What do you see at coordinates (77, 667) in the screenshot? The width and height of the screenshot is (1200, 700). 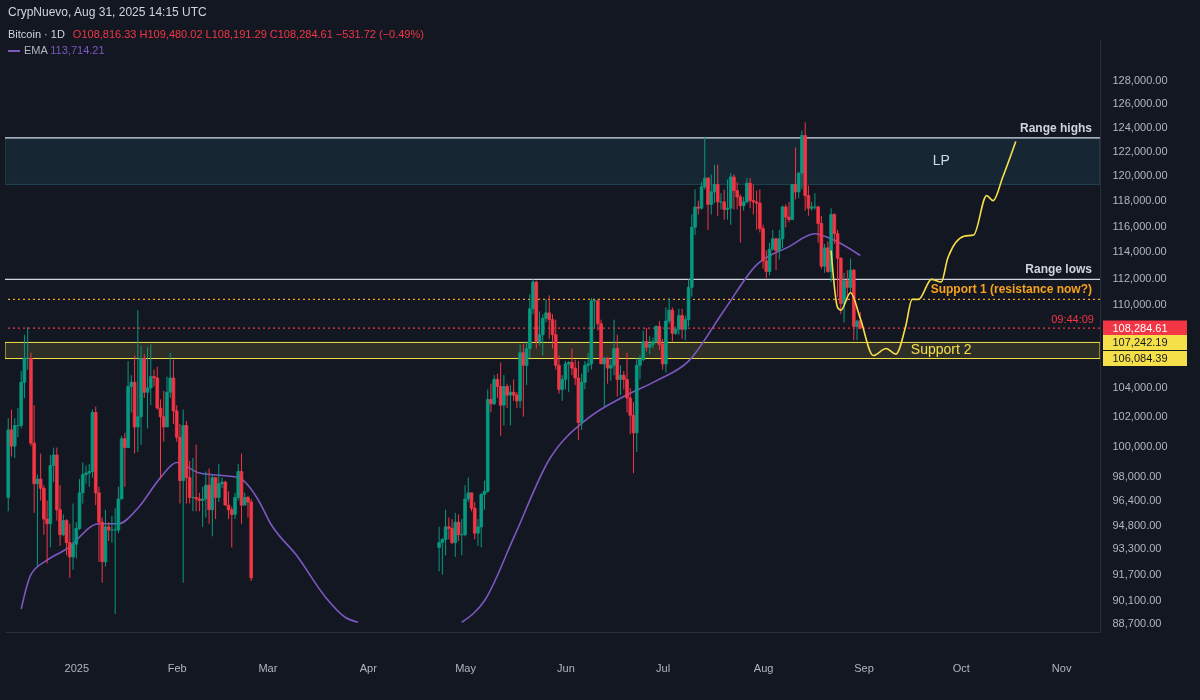 I see `x-tick-label: 2025` at bounding box center [77, 667].